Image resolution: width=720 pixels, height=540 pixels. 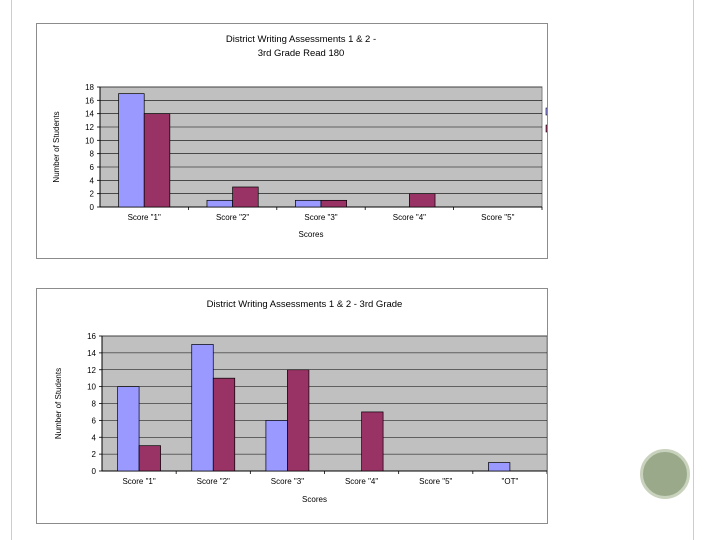 What do you see at coordinates (301, 39) in the screenshot?
I see `chart-title-line: District Writing Assessments 1 & 2 -` at bounding box center [301, 39].